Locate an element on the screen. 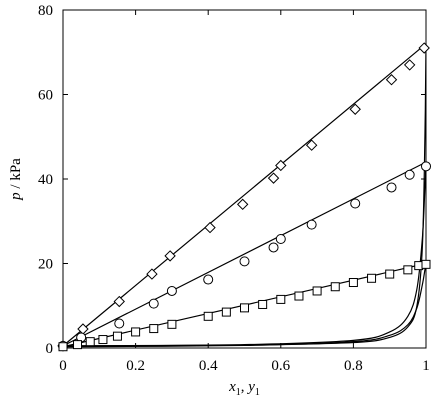 This screenshot has height=402, width=431. x-tick-label: 0.6 is located at coordinates (280, 366).